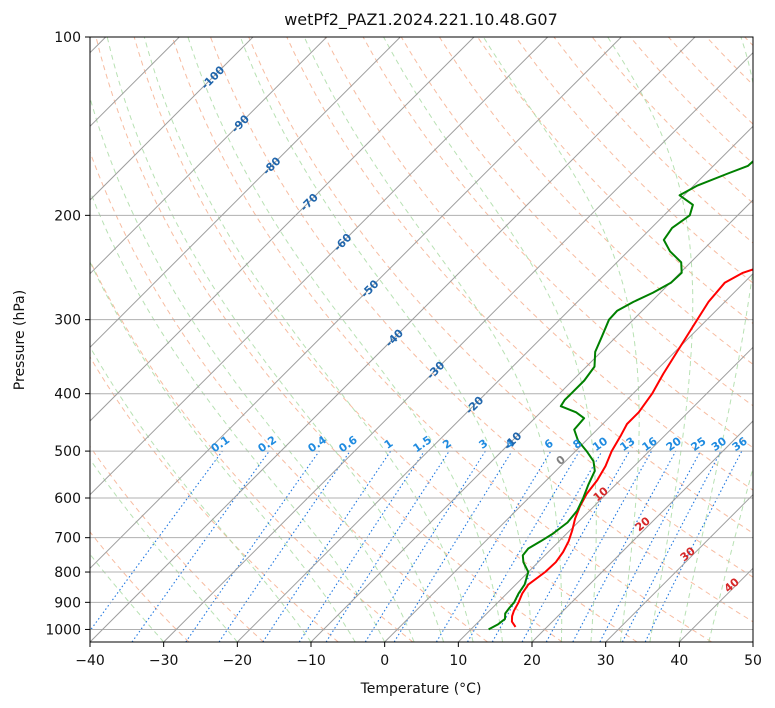 This screenshot has height=708, width=775. Describe the element at coordinates (90, 661) in the screenshot. I see `x-tick-label: −40` at that location.